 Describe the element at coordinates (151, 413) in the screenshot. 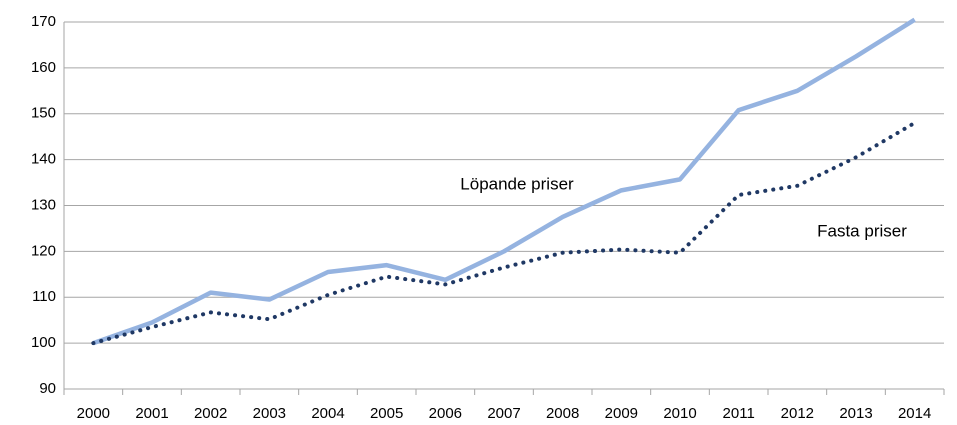

I see `x-tick-label: 2001` at that location.